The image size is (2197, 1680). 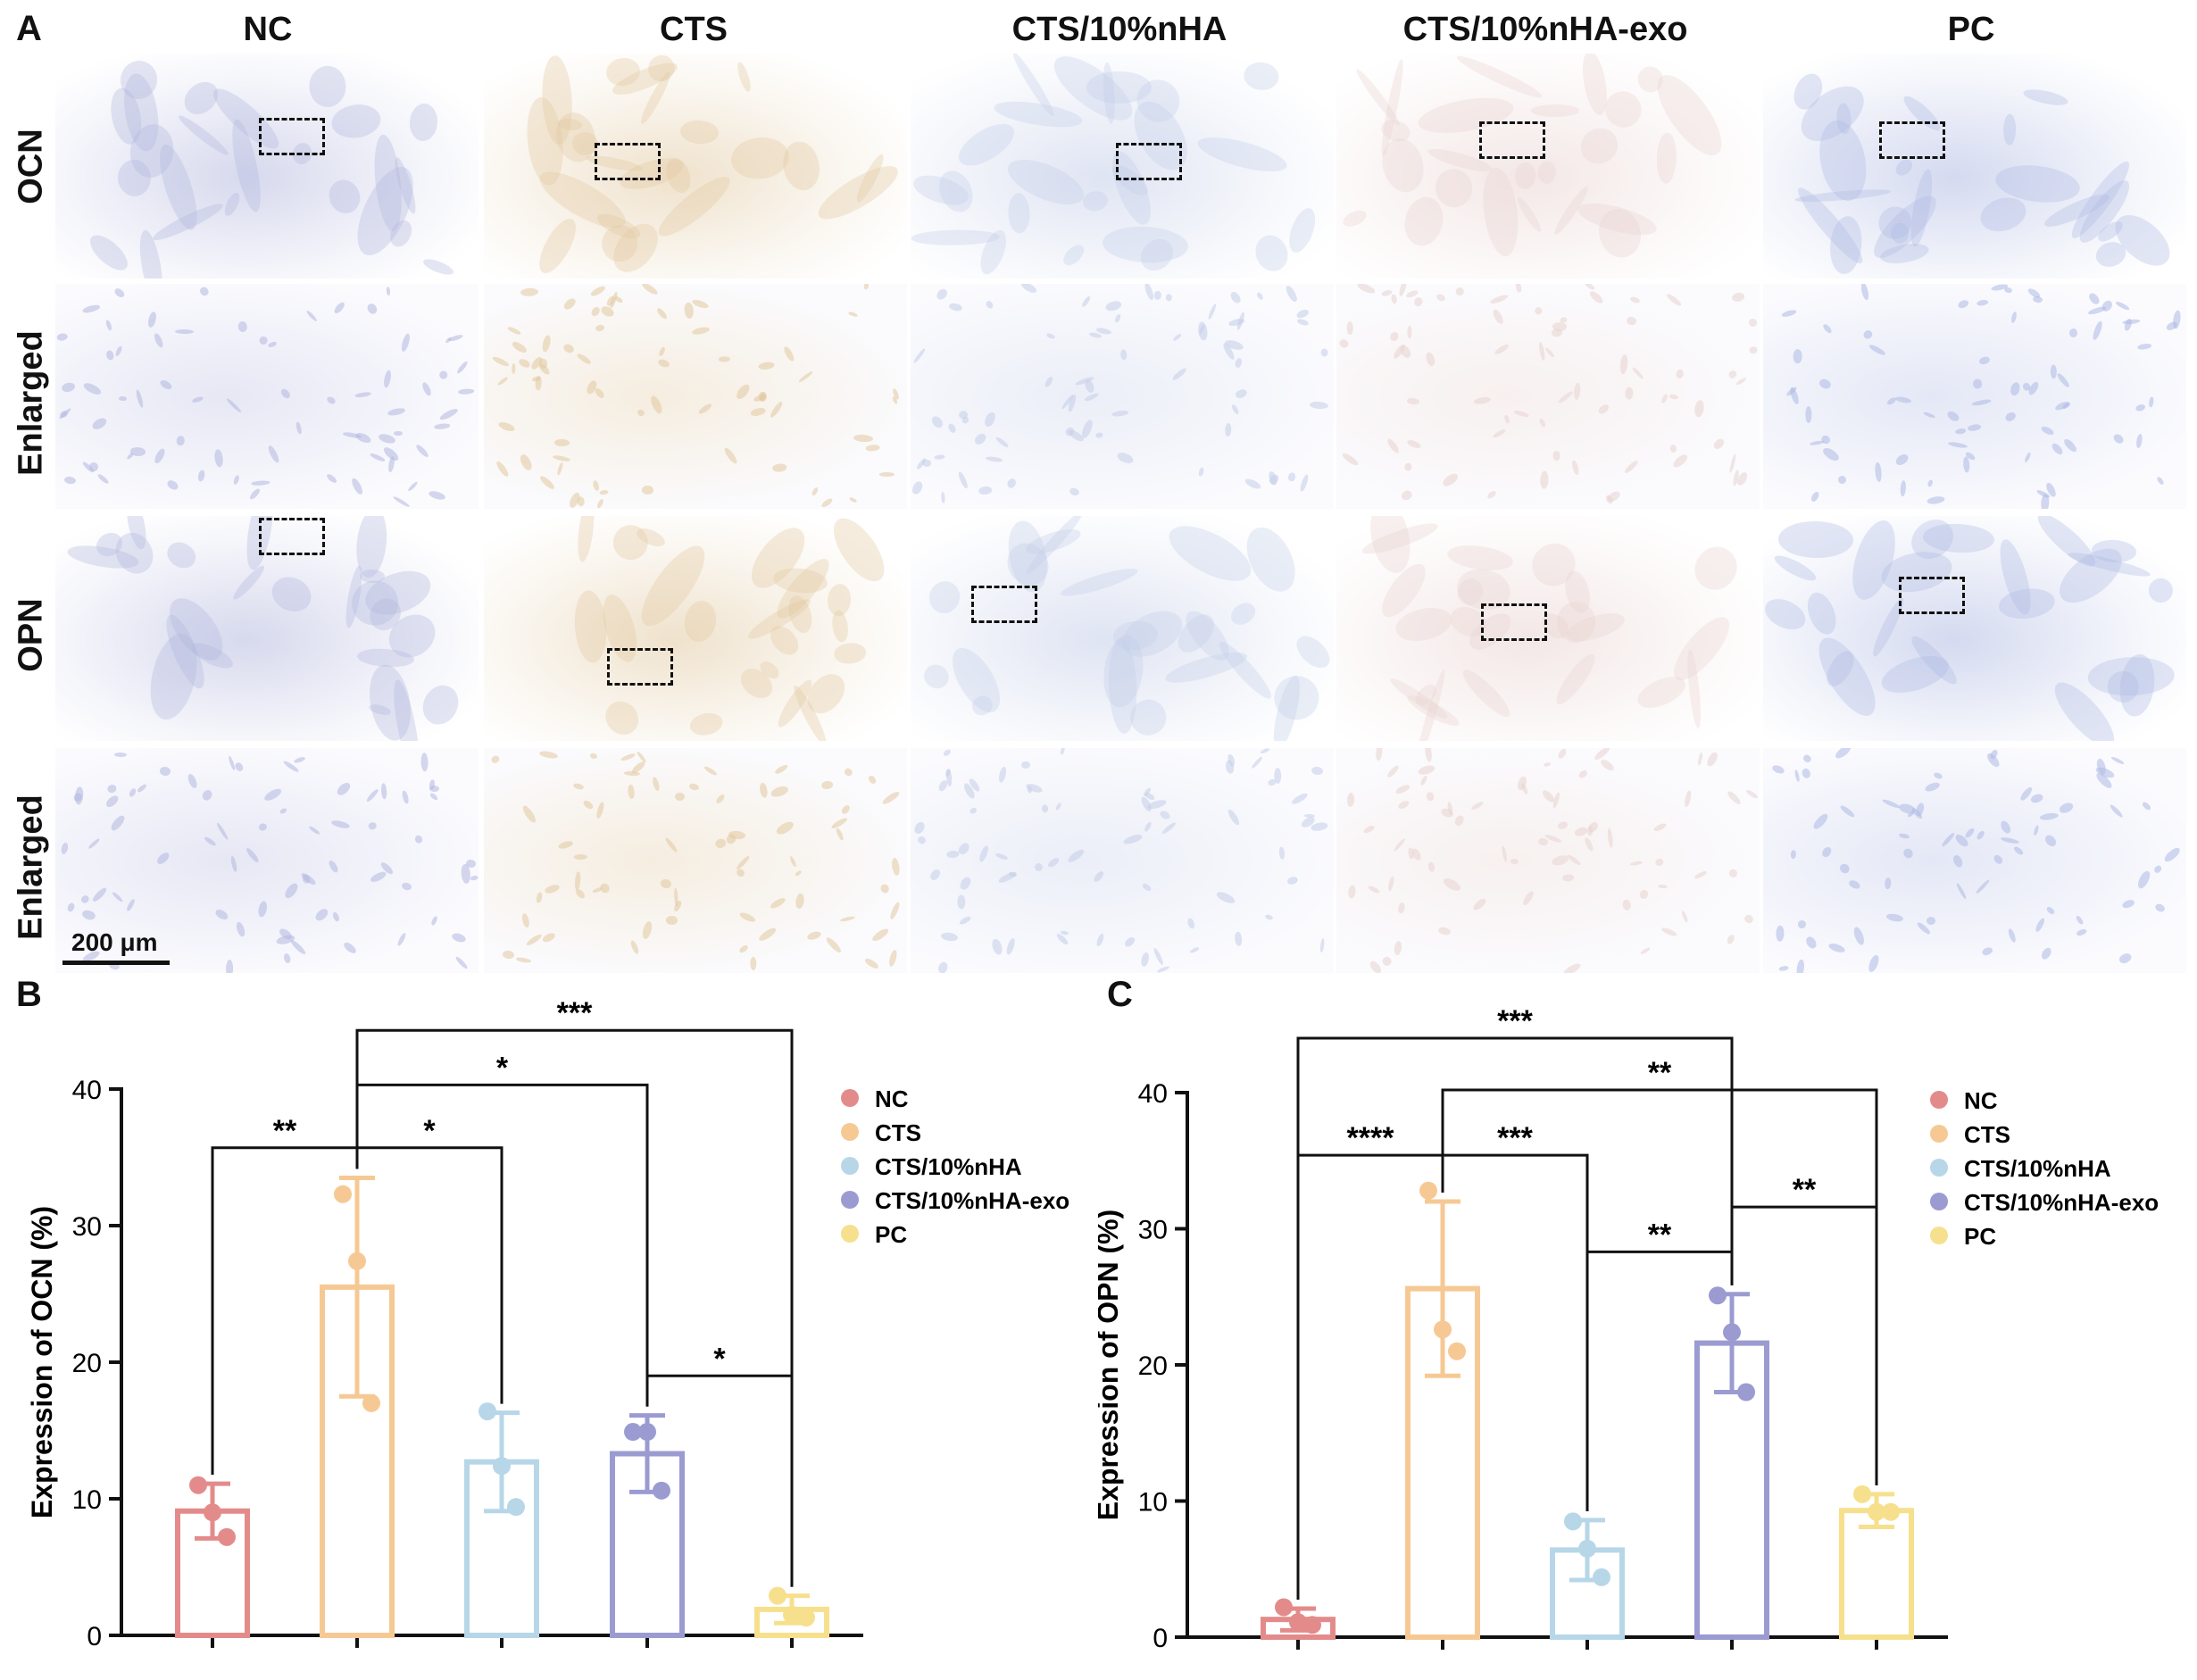 I want to click on significance-label: **, so click(x=1805, y=1190).